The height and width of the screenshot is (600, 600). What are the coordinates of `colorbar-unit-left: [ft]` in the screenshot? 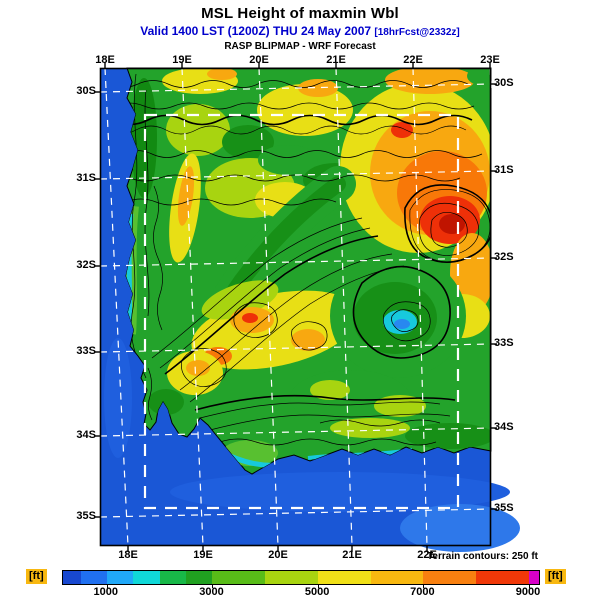 It's located at (36, 576).